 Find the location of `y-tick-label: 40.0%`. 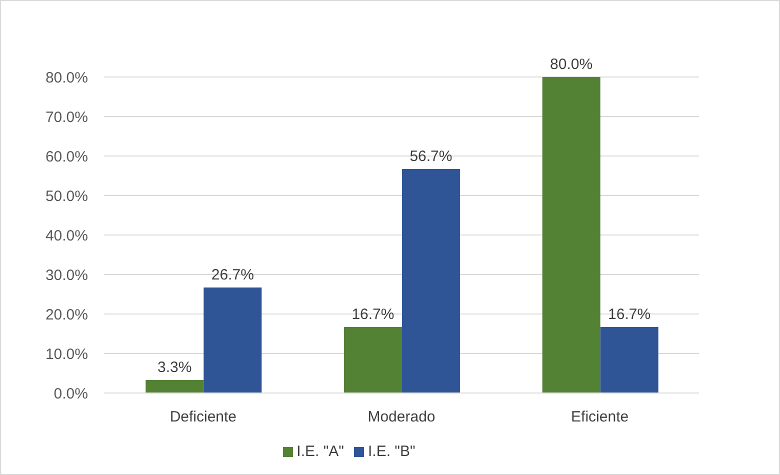

y-tick-label: 40.0% is located at coordinates (66, 235).